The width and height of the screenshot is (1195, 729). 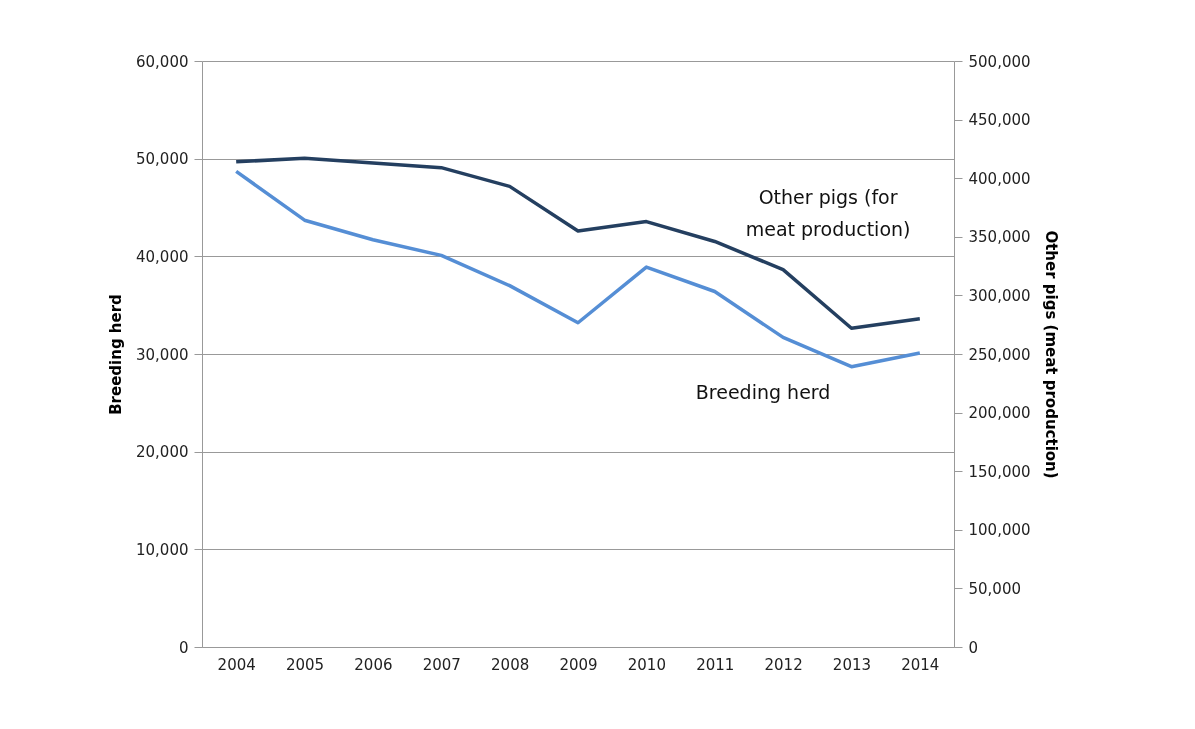 What do you see at coordinates (999, 295) in the screenshot?
I see `y2-tick-label: 300,000` at bounding box center [999, 295].